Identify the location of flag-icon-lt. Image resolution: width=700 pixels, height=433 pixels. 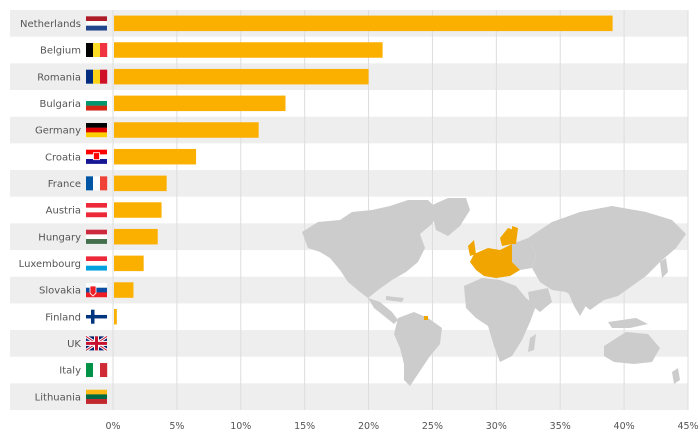
(96, 396).